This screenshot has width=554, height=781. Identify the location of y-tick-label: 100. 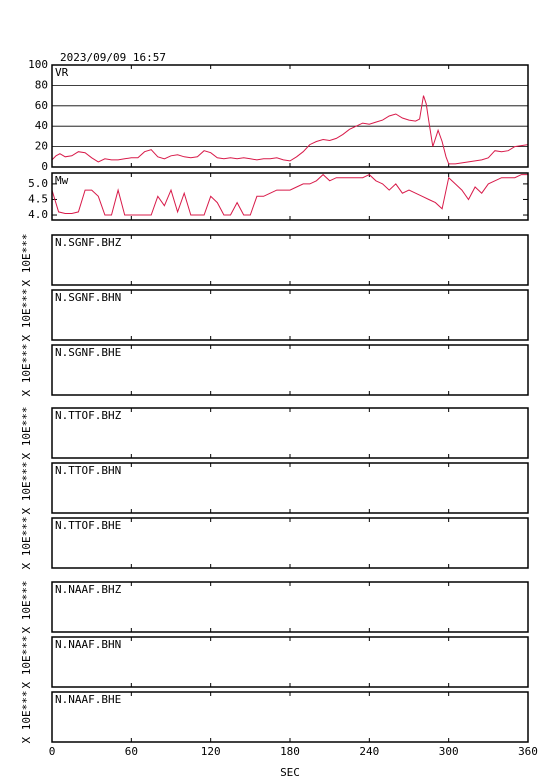
(38, 64).